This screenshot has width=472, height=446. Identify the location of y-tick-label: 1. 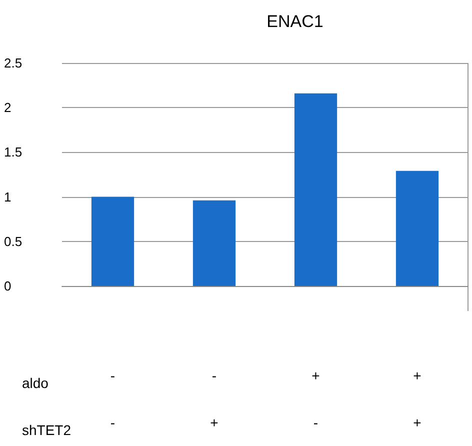
(8, 196).